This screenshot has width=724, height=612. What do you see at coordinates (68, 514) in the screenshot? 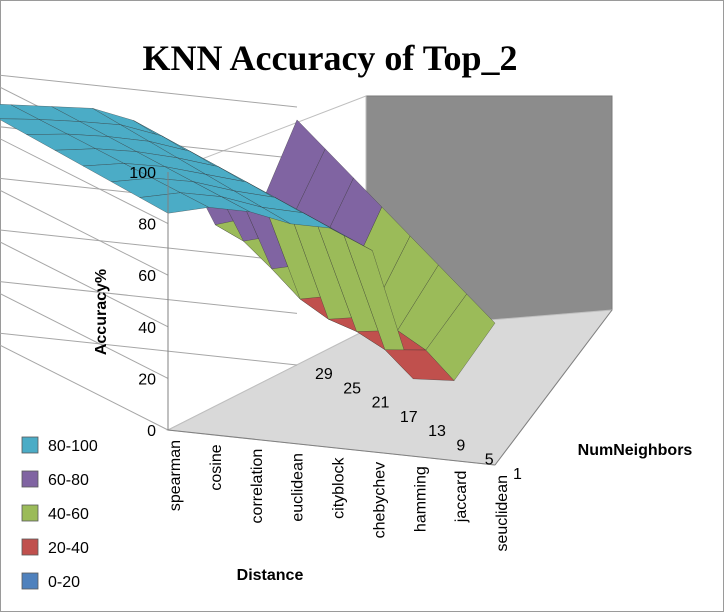
I see `legend-label: 40-60` at bounding box center [68, 514].